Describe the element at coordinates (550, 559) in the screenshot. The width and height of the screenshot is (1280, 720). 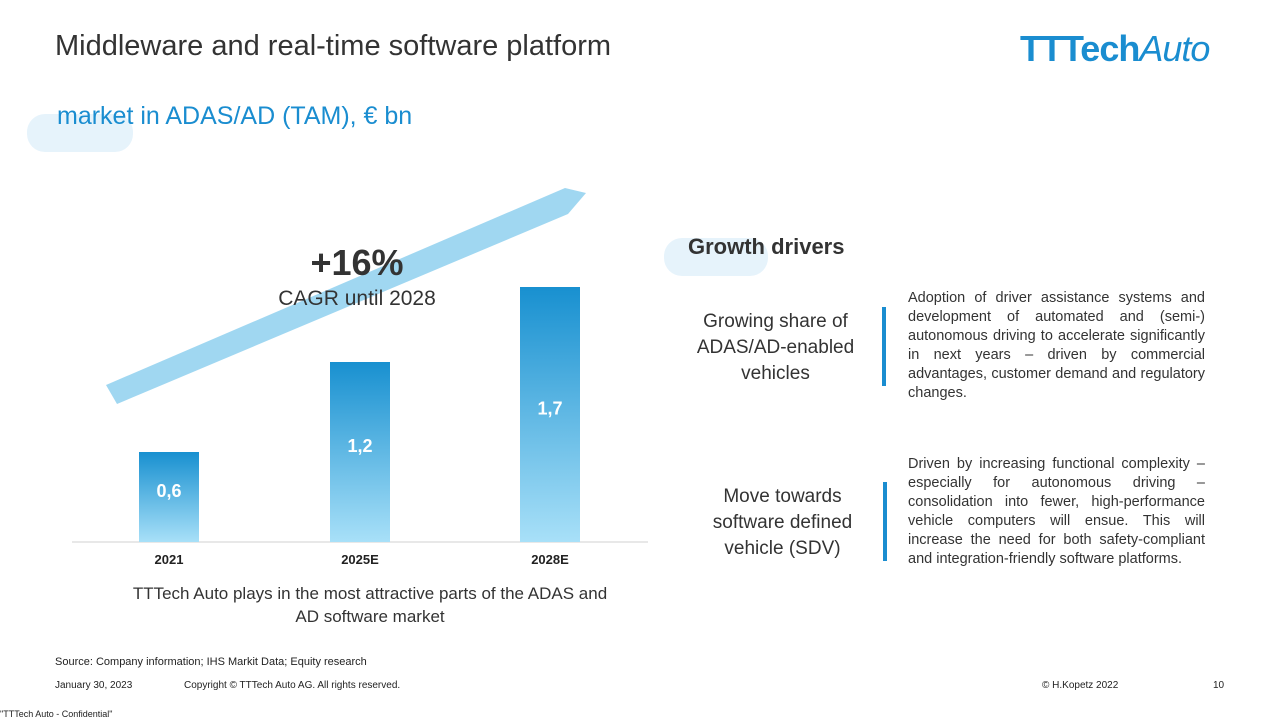
I see `x-tick-label: 2028E` at that location.